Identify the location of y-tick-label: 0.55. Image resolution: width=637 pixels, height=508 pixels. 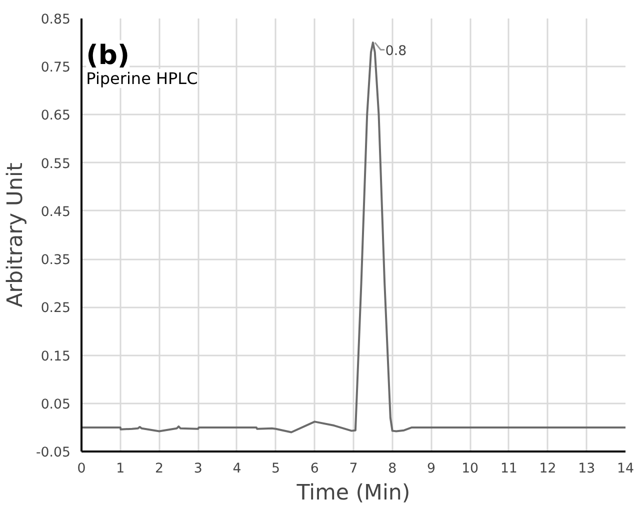
(55, 164).